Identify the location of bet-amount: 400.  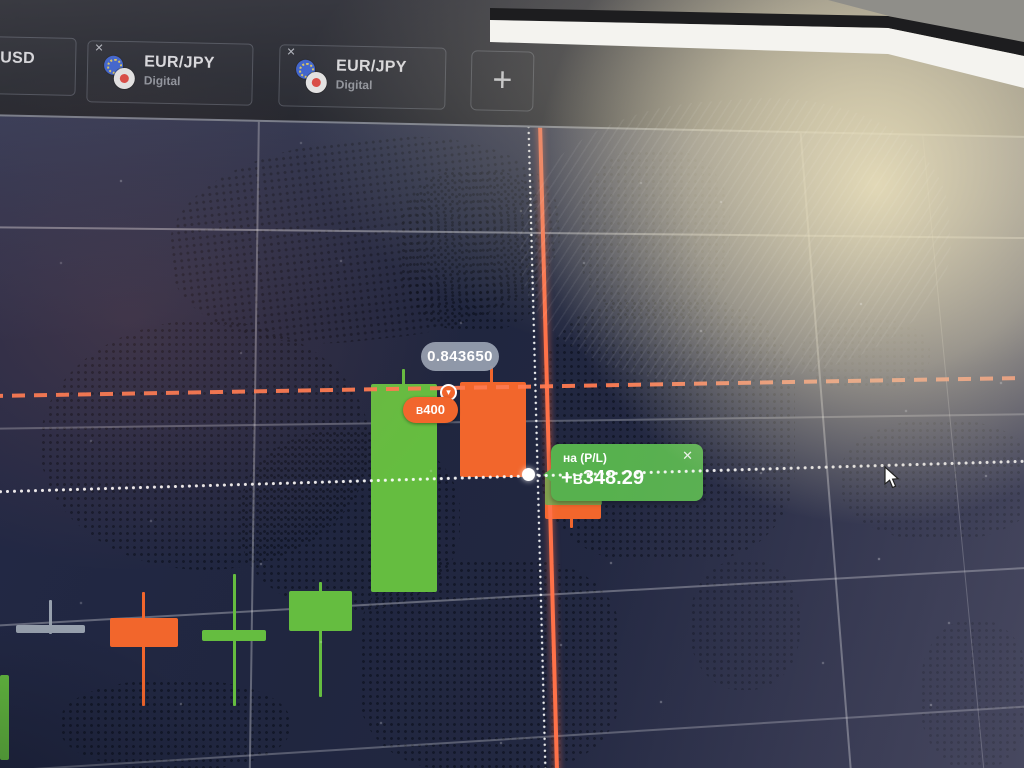
(434, 409).